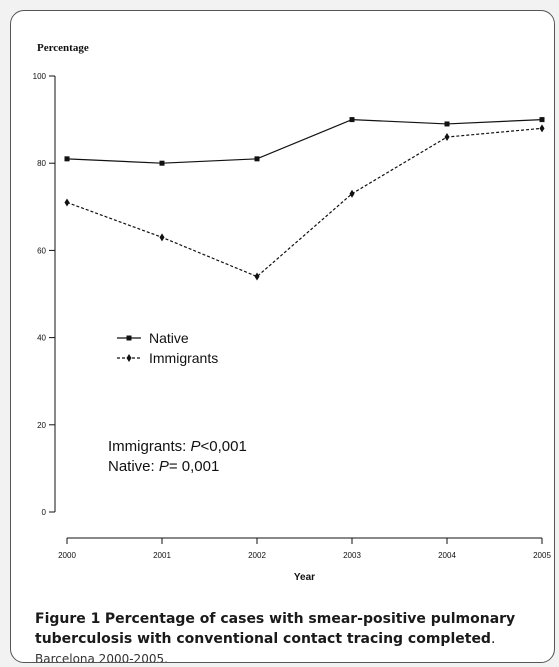  I want to click on x-tick-label: 2005, so click(542, 555).